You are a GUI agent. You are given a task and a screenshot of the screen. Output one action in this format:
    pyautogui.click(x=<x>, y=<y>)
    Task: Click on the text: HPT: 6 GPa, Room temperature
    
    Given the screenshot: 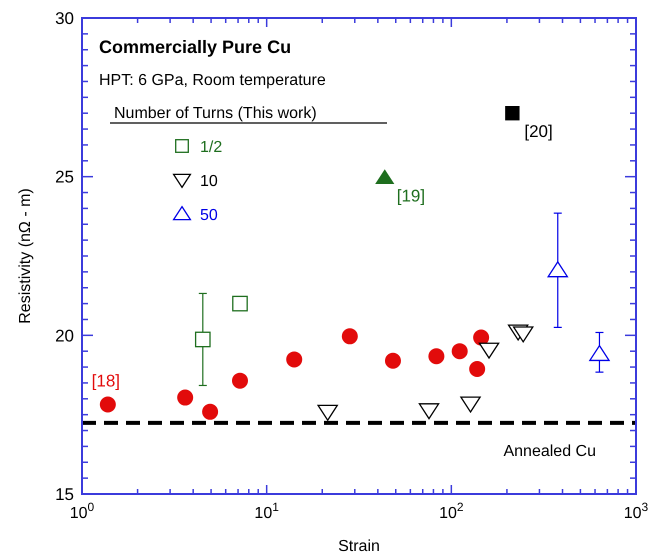 What is the action you would take?
    pyautogui.click(x=212, y=80)
    